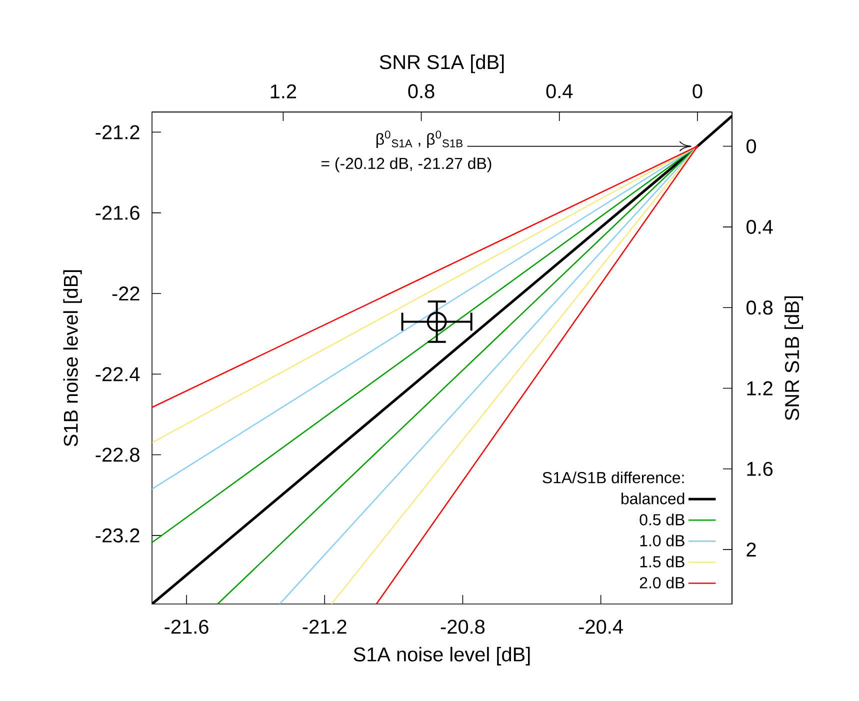 Image resolution: width=859 pixels, height=701 pixels. I want to click on y-tick-label: -21.6, so click(118, 213).